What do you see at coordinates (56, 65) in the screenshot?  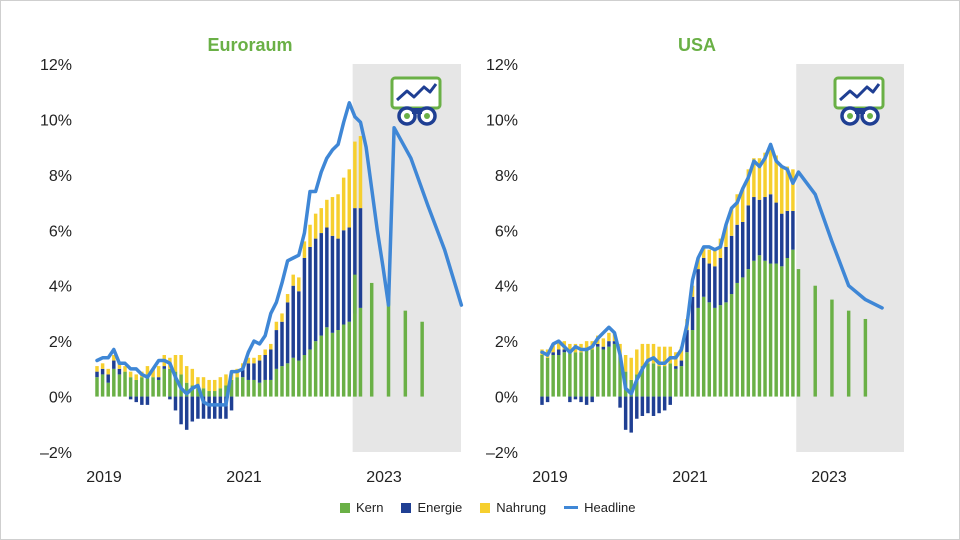 I see `y-tick-label: 12%` at bounding box center [56, 65].